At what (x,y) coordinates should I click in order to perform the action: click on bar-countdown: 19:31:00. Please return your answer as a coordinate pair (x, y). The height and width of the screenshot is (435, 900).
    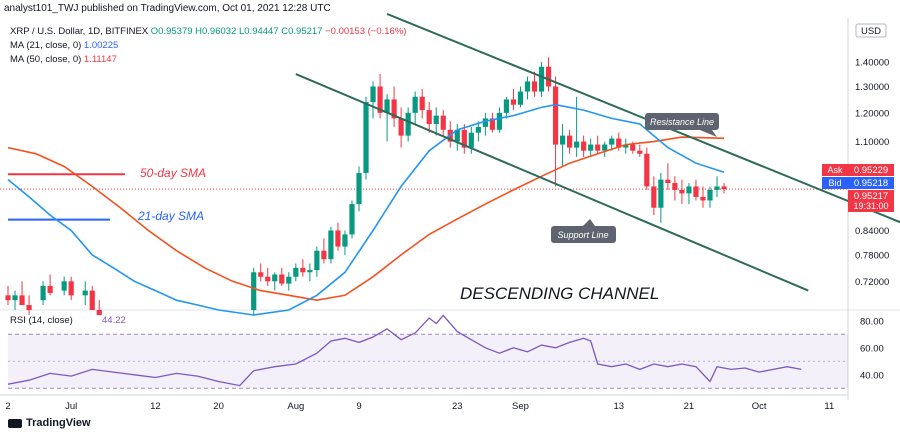
    Looking at the image, I should click on (870, 206).